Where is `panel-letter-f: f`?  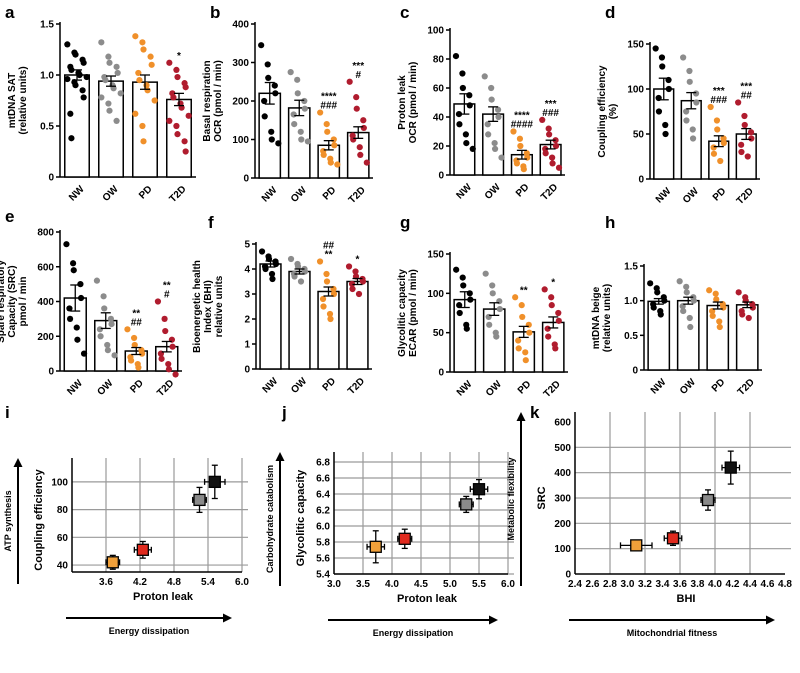 panel-letter-f: f is located at coordinates (211, 222).